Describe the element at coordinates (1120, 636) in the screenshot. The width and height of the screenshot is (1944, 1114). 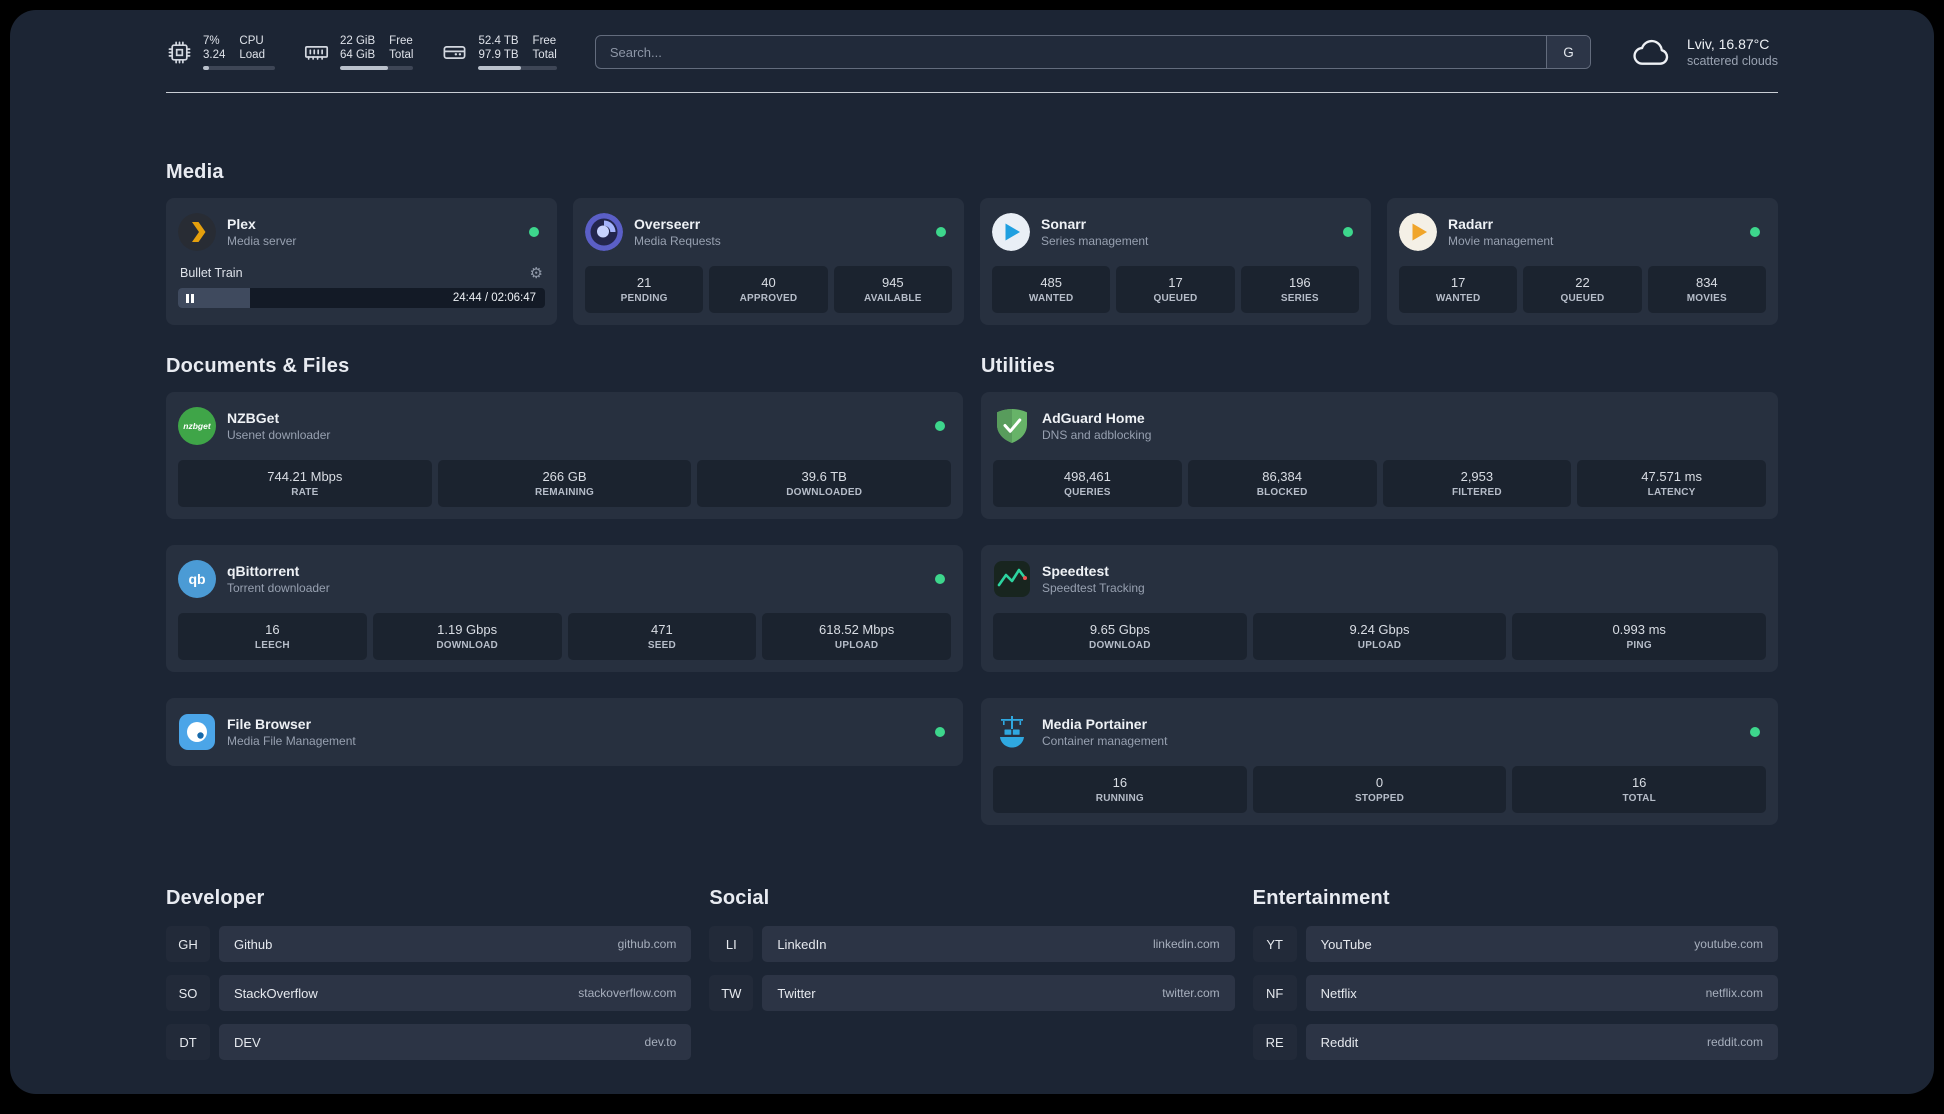
I see `stat-box: 9.65 Gbps DOWNLOAD` at that location.